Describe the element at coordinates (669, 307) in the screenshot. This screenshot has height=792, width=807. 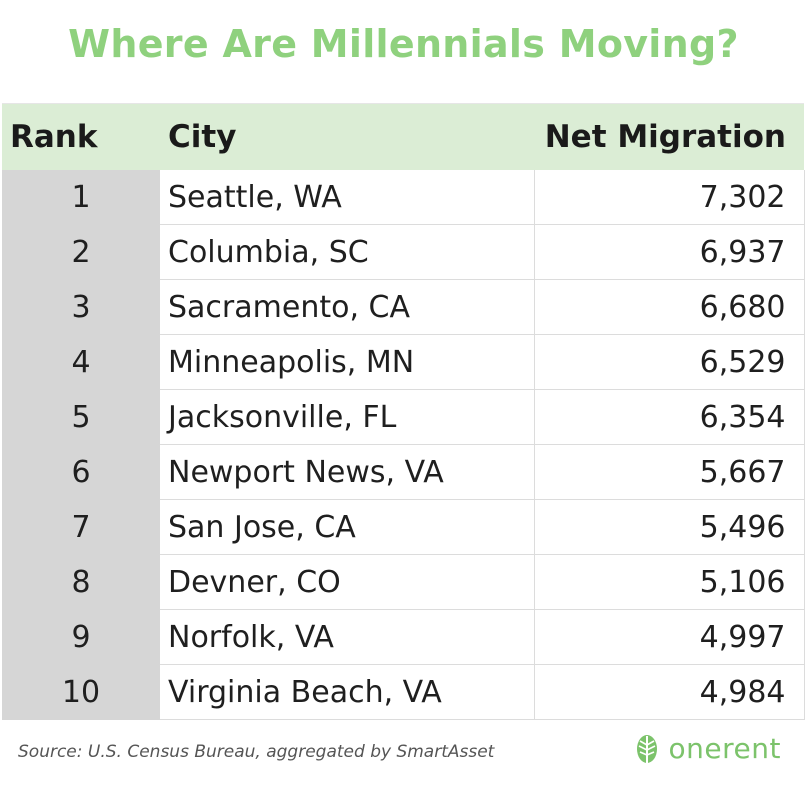
I see `net-migration-cell: 6,680` at that location.